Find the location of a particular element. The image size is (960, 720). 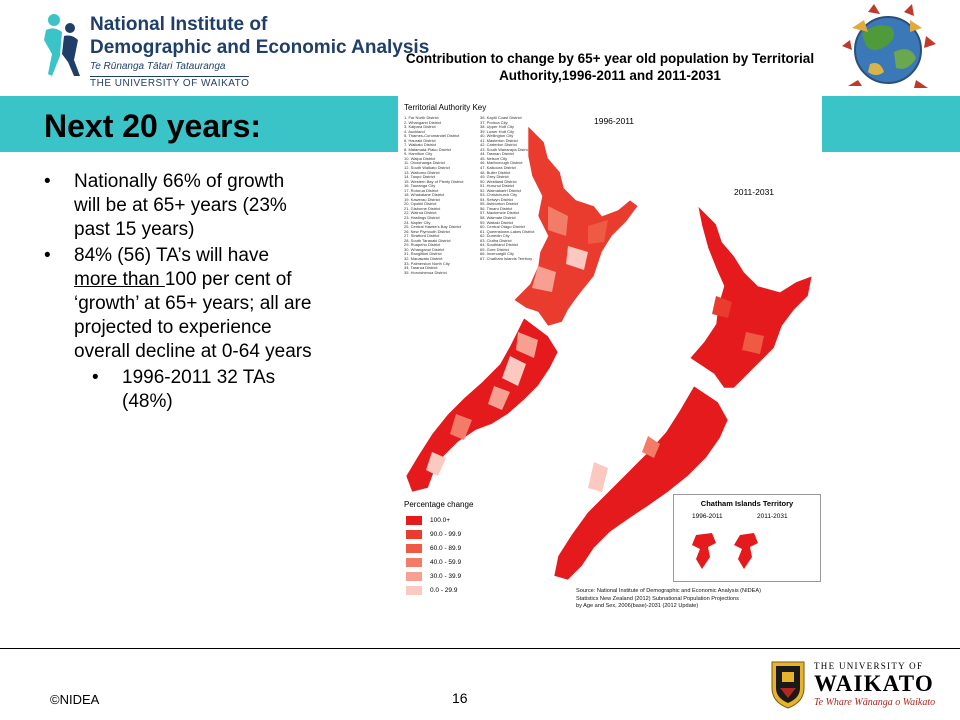

legend-row: 90.0 - 99.9 is located at coordinates (433, 535).